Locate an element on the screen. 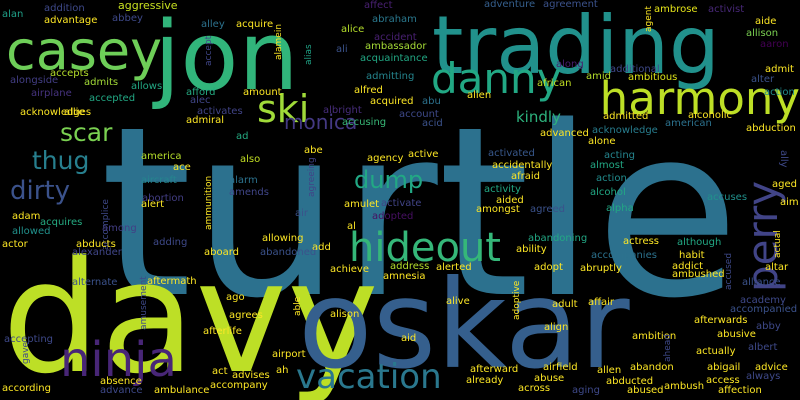 Image resolution: width=800 pixels, height=400 pixels. cloud-word: alamein is located at coordinates (279, 41).